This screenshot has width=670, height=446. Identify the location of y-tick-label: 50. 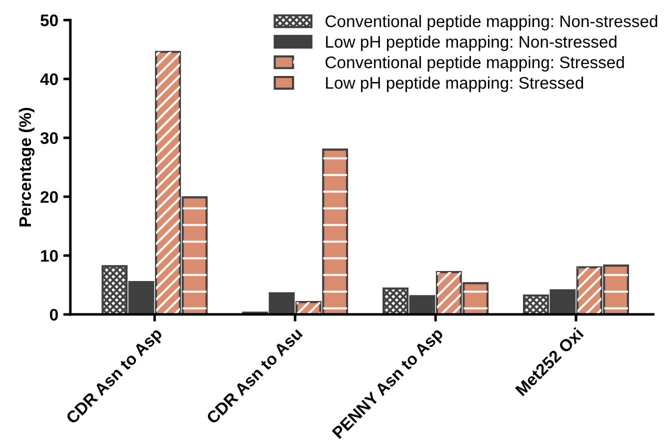
(49, 20).